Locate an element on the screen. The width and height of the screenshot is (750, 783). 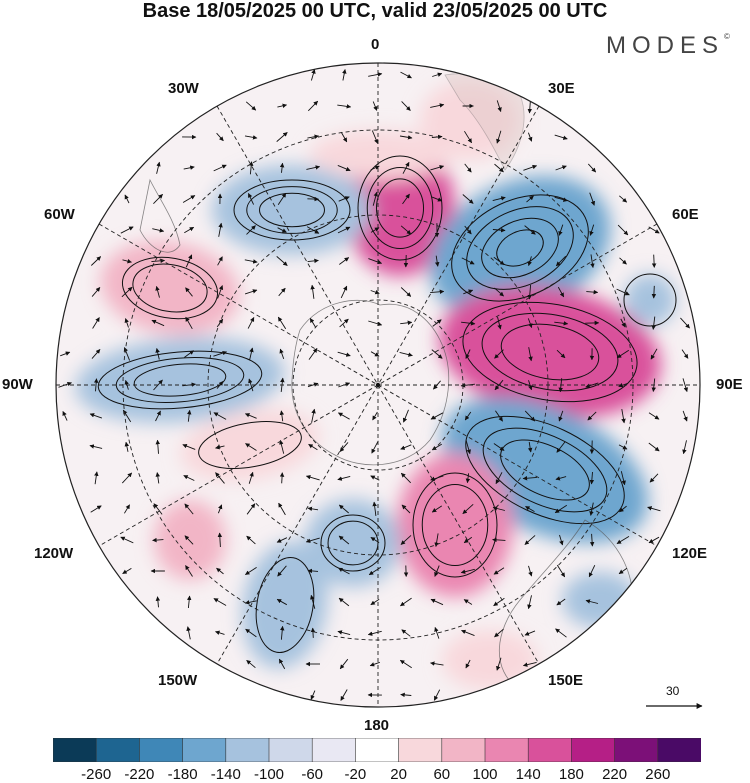
colorbar-tick-label: -140 is located at coordinates (225, 774).